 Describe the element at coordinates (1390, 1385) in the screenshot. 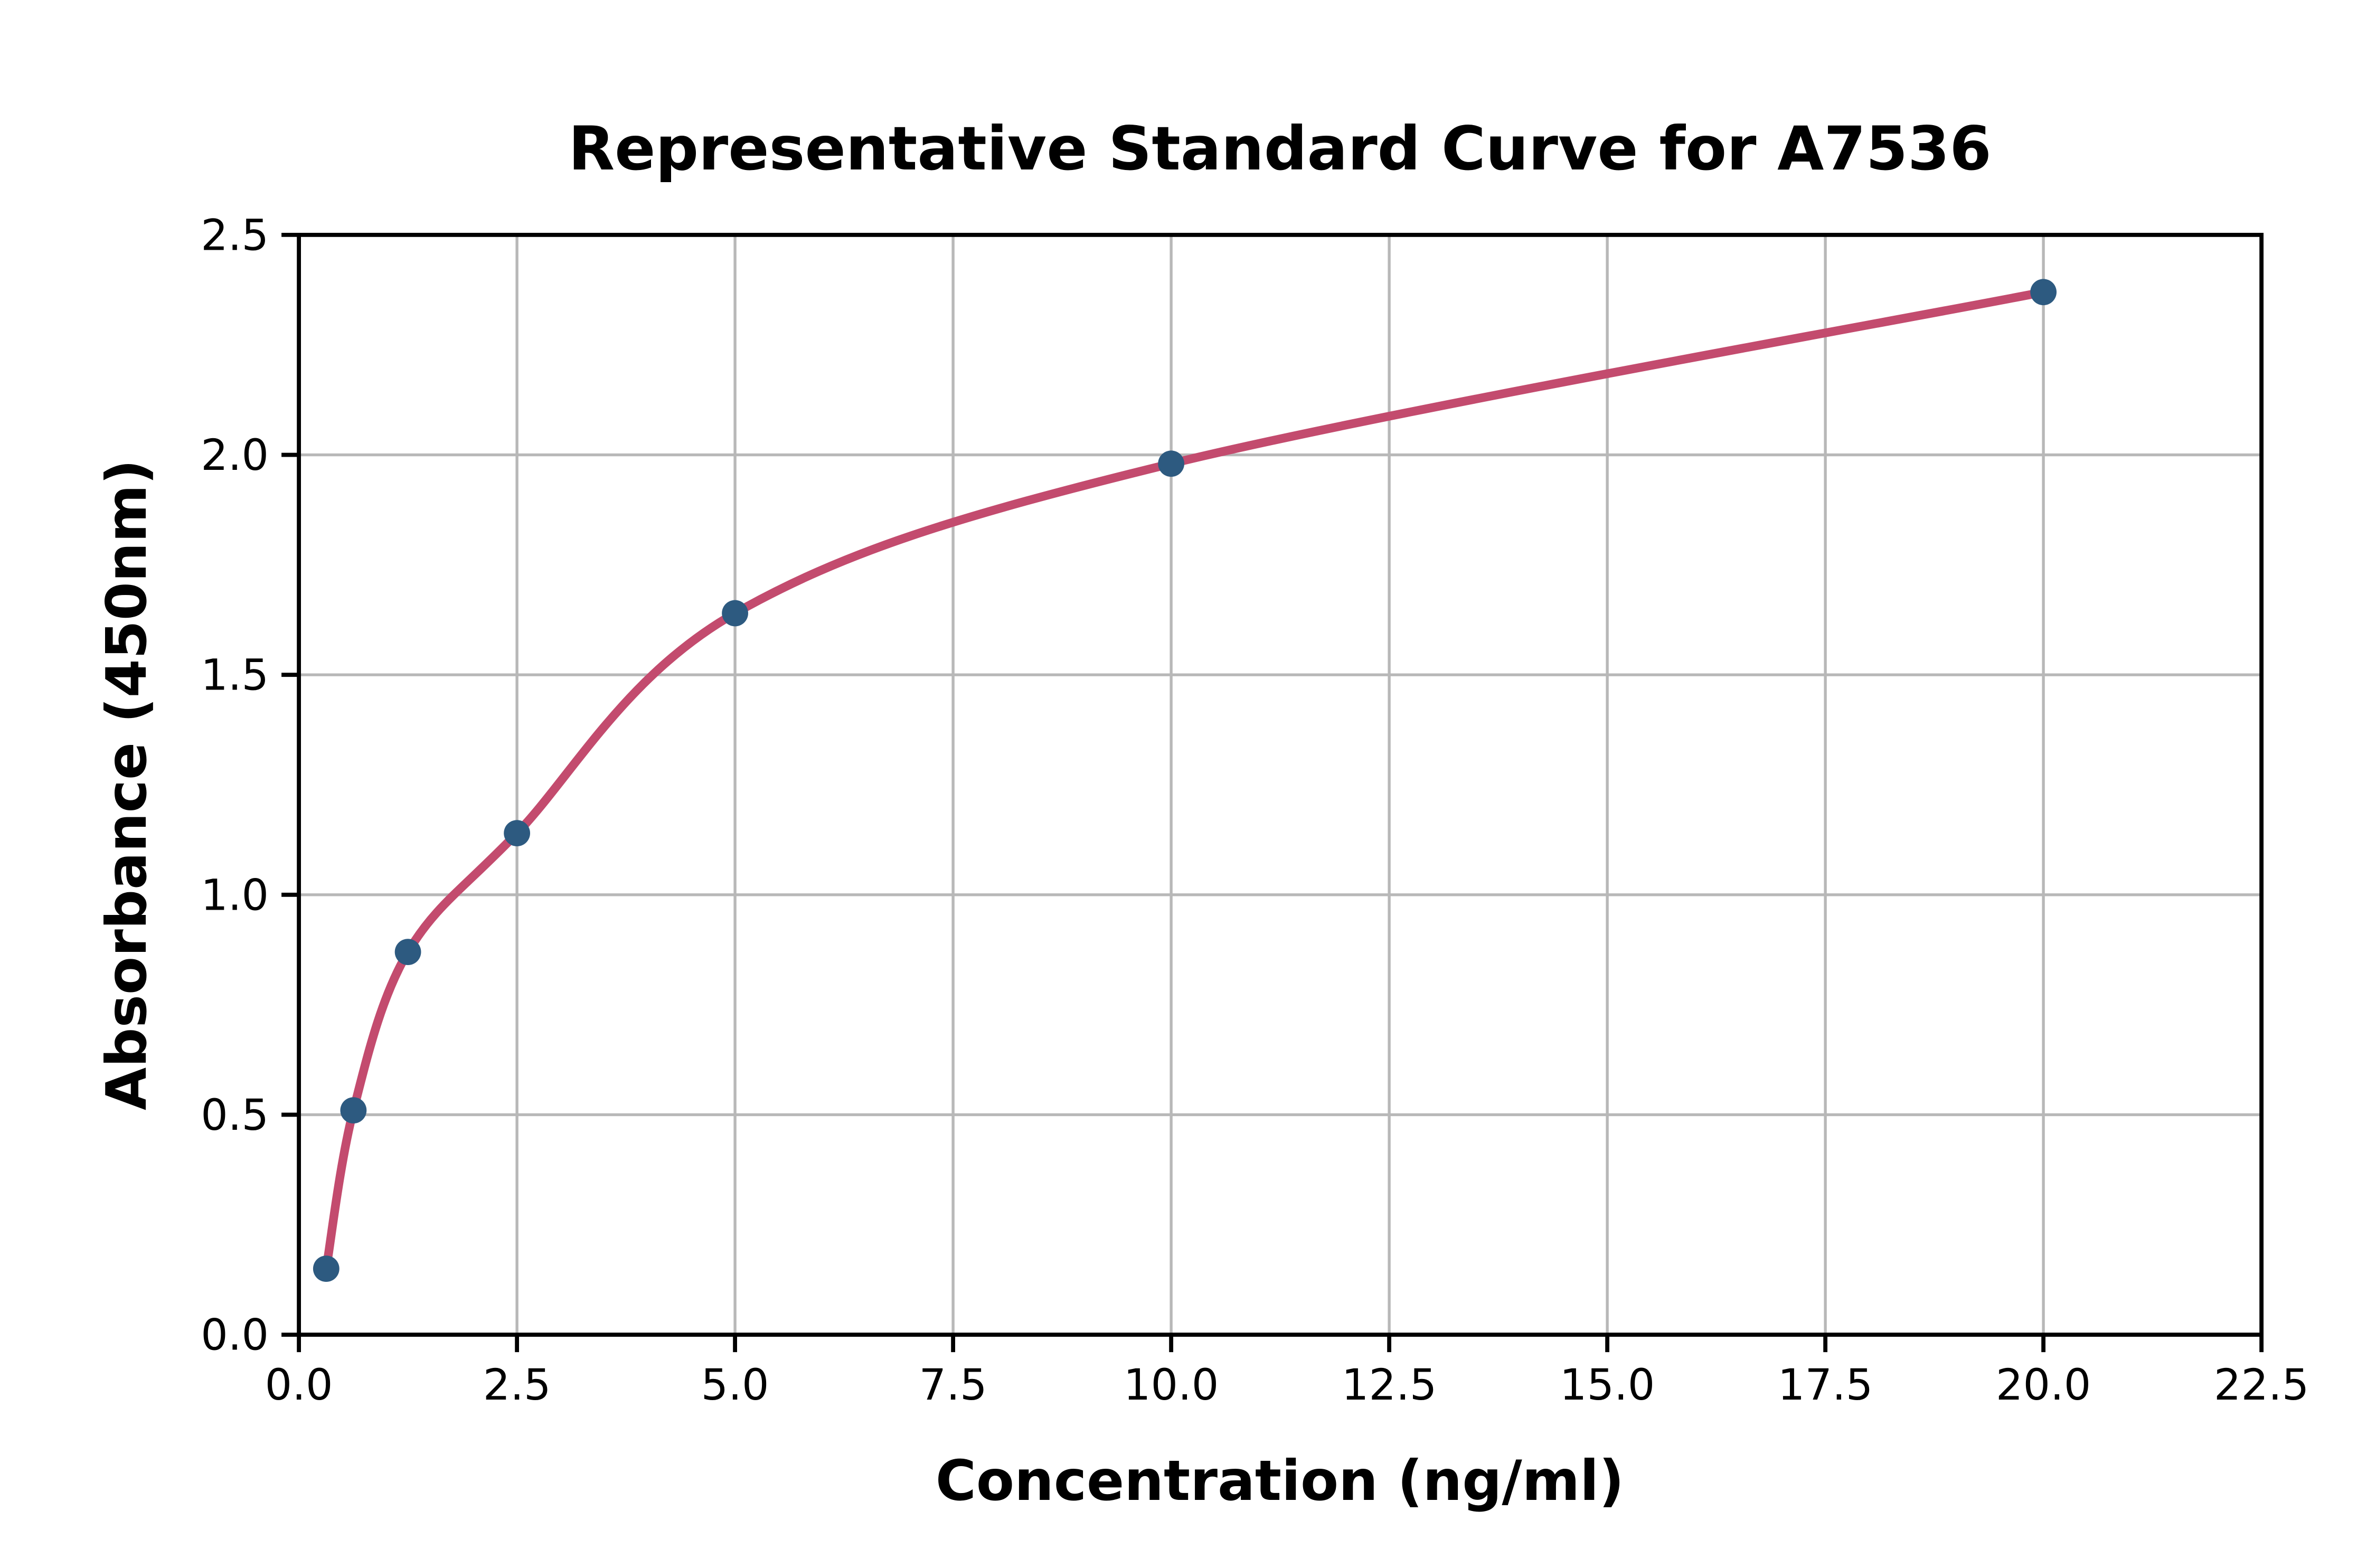

I see `x-tick-label: 12.5` at that location.